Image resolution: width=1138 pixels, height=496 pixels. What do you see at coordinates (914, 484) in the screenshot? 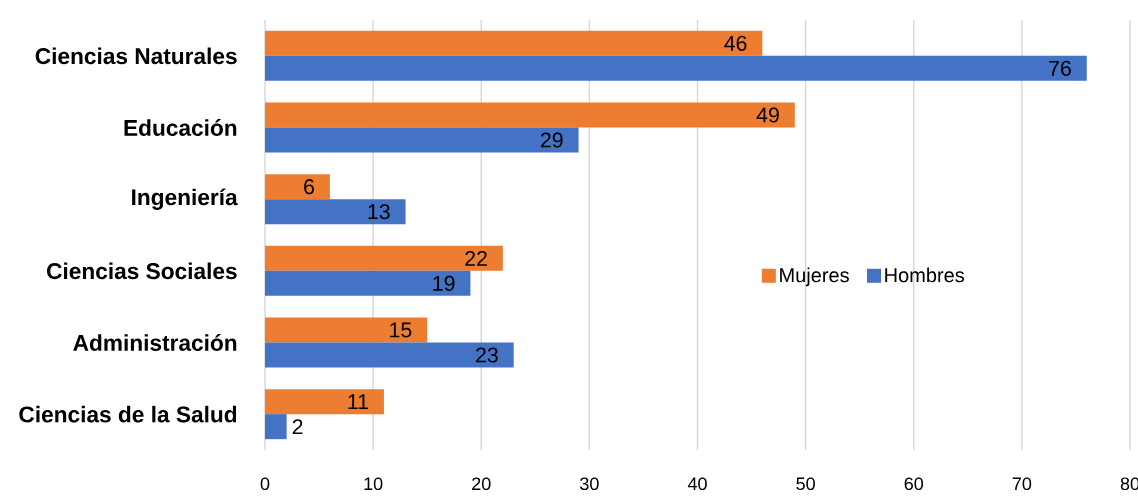
I see `x-tick-label: 60` at bounding box center [914, 484].